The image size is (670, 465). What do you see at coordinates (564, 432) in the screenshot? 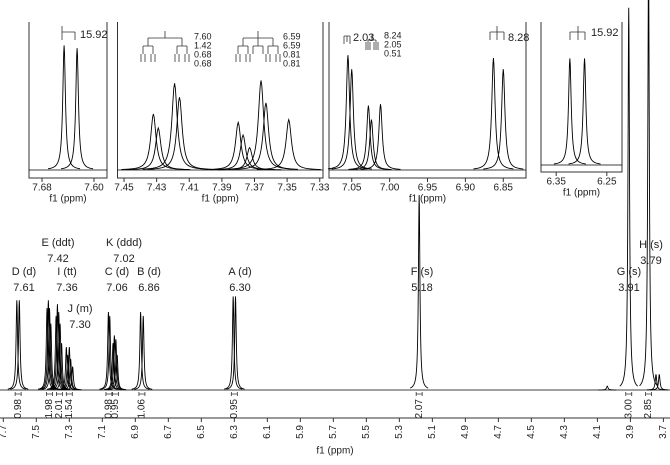
I see `x-tick-label: 4.3` at bounding box center [564, 432].